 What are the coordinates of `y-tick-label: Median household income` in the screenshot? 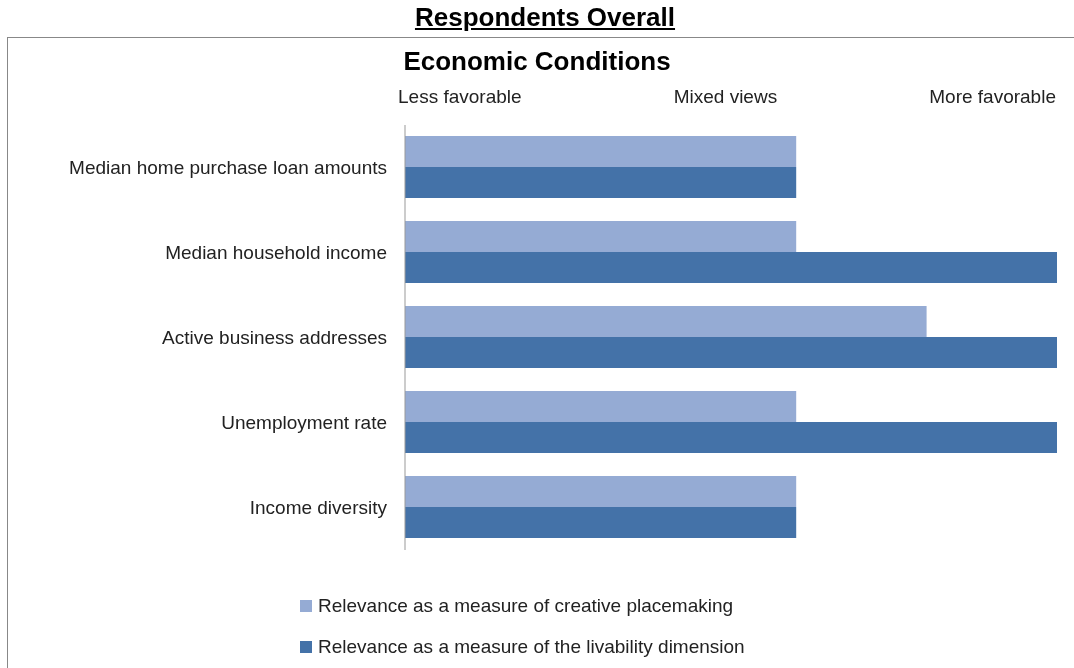 It's located at (276, 253).